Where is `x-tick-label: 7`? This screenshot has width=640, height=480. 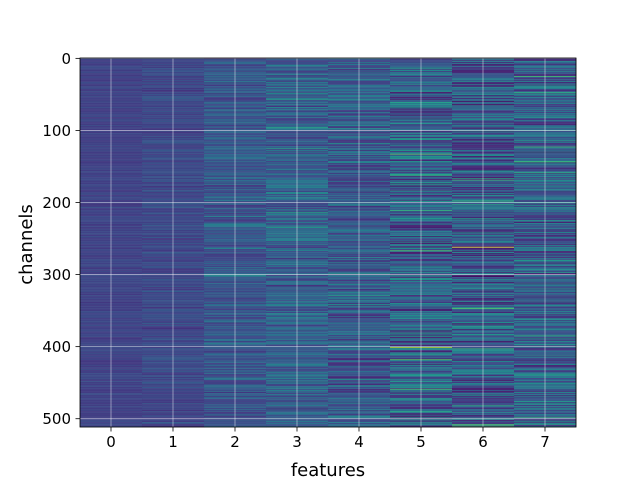
x-tick-label: 7 is located at coordinates (545, 442).